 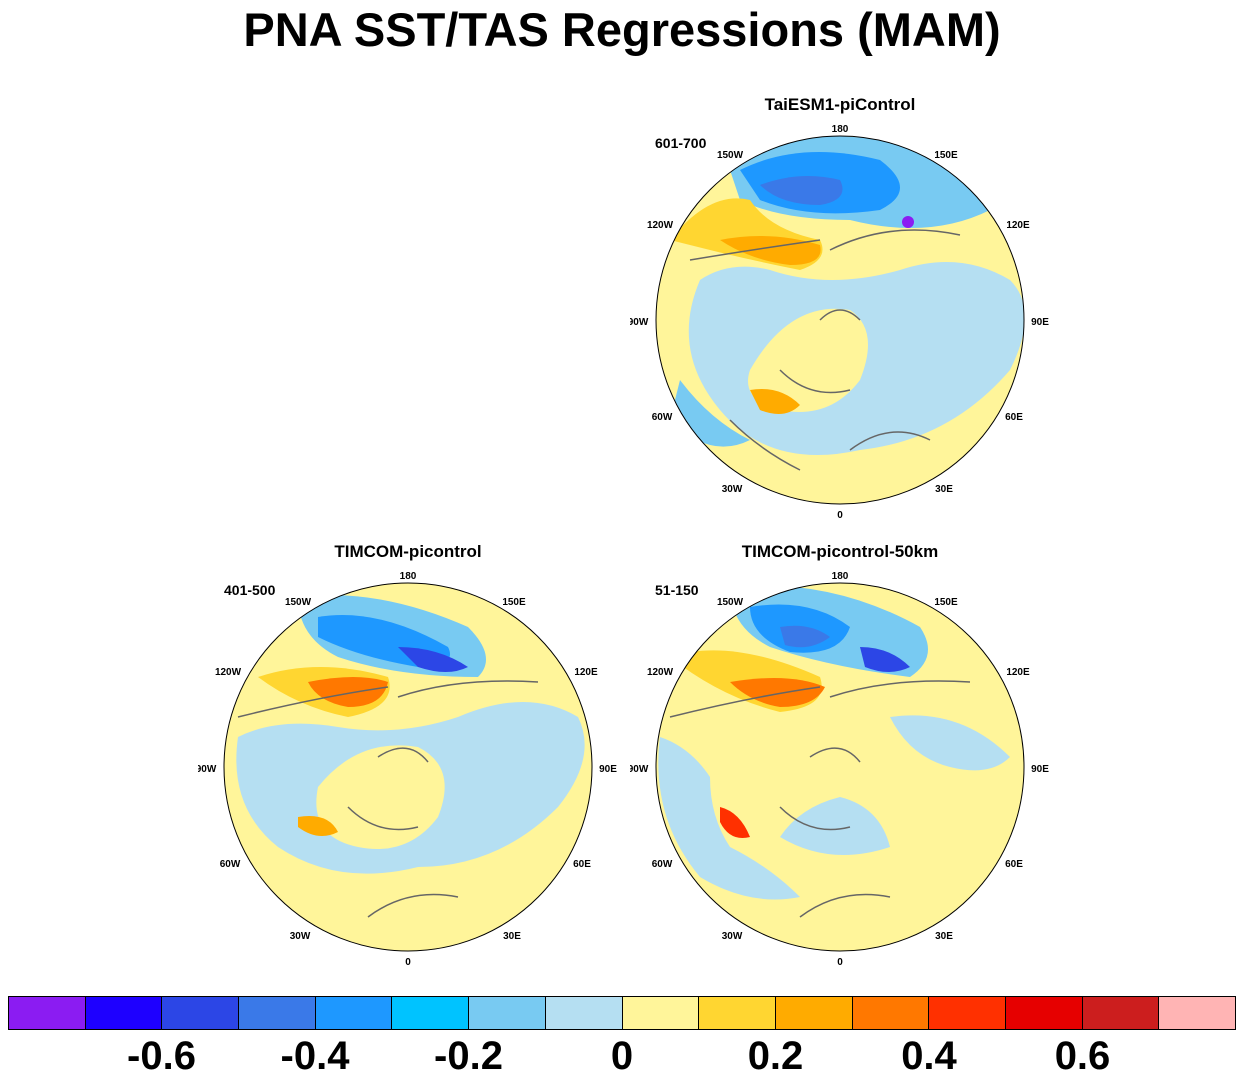 I want to click on colorbar-tick-label: 0.2, so click(x=775, y=1056).